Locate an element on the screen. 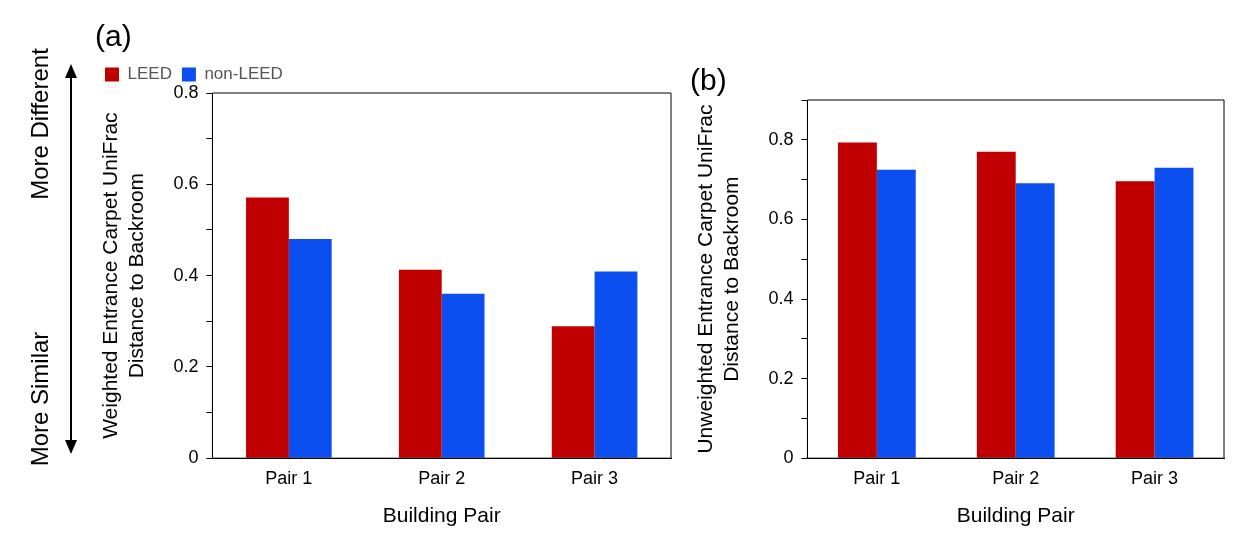 The height and width of the screenshot is (539, 1238). chart-title: (a) is located at coordinates (113, 36).